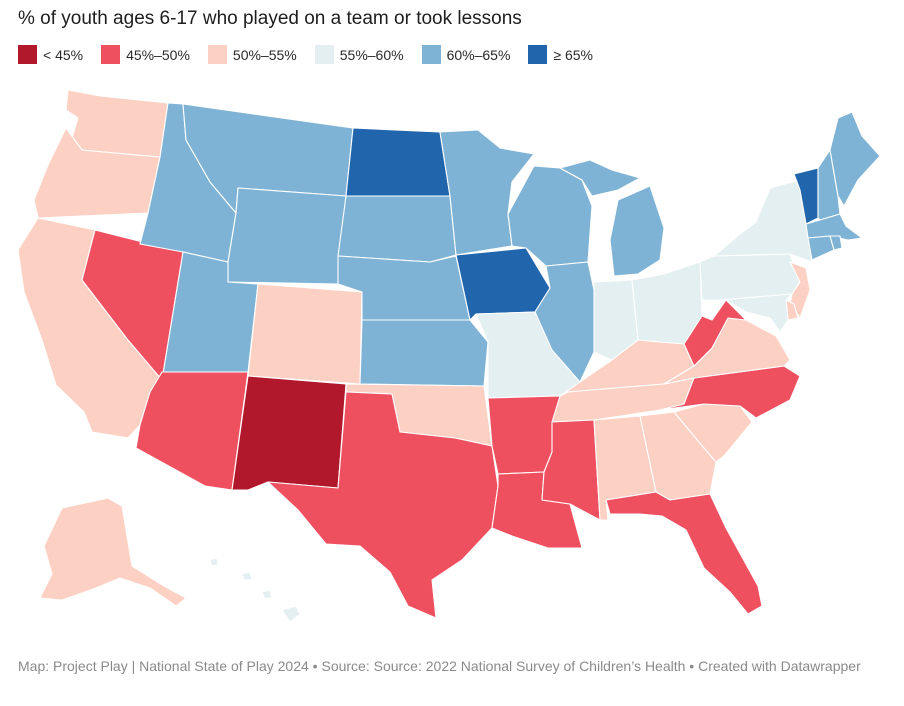 The width and height of the screenshot is (904, 706). I want to click on legend-item: 50%–55%, so click(252, 54).